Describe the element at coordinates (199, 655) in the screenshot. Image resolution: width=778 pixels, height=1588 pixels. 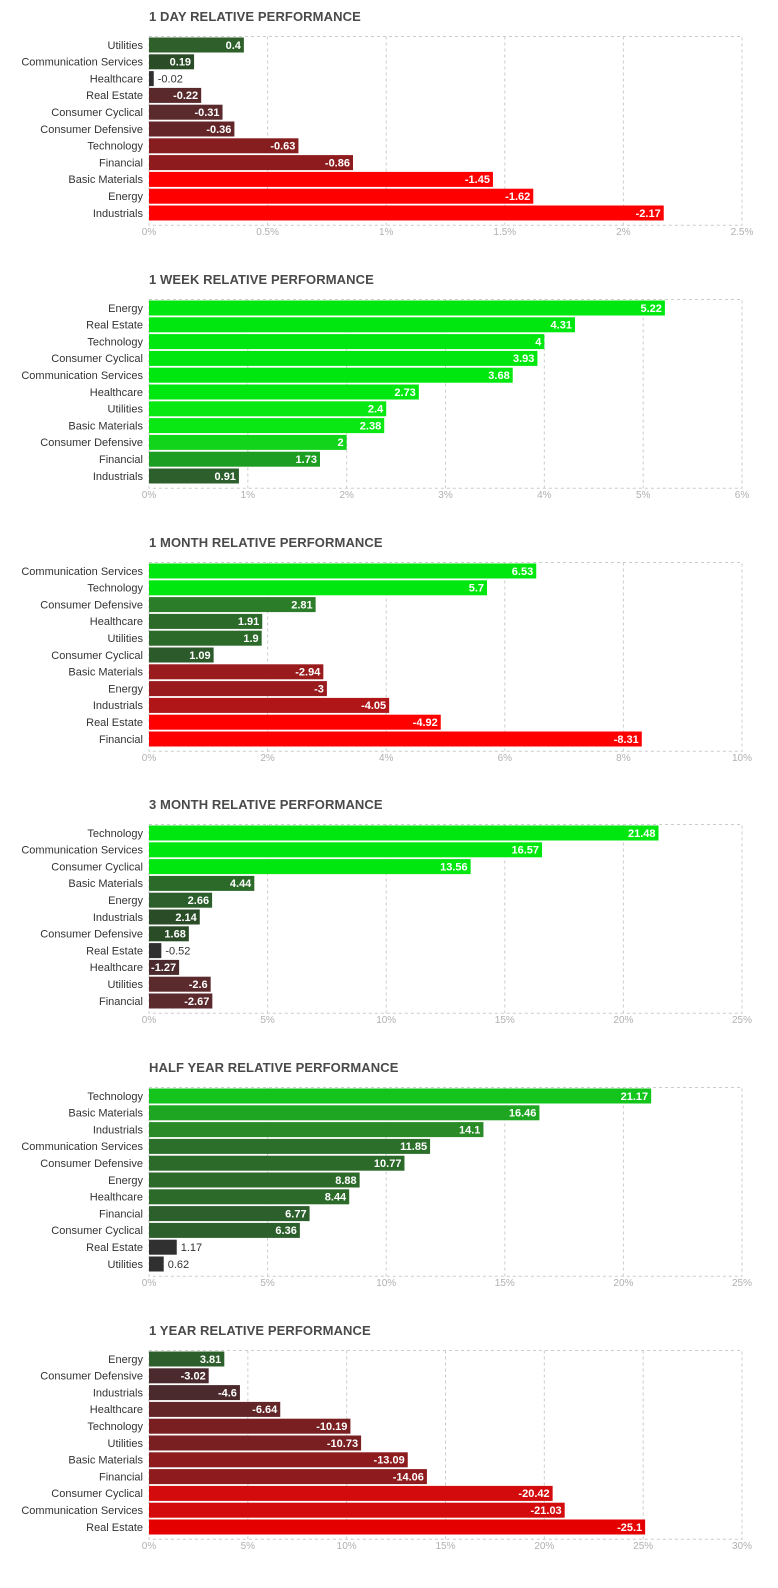
I see `value-label-consumer-cyclical: 1.09` at that location.